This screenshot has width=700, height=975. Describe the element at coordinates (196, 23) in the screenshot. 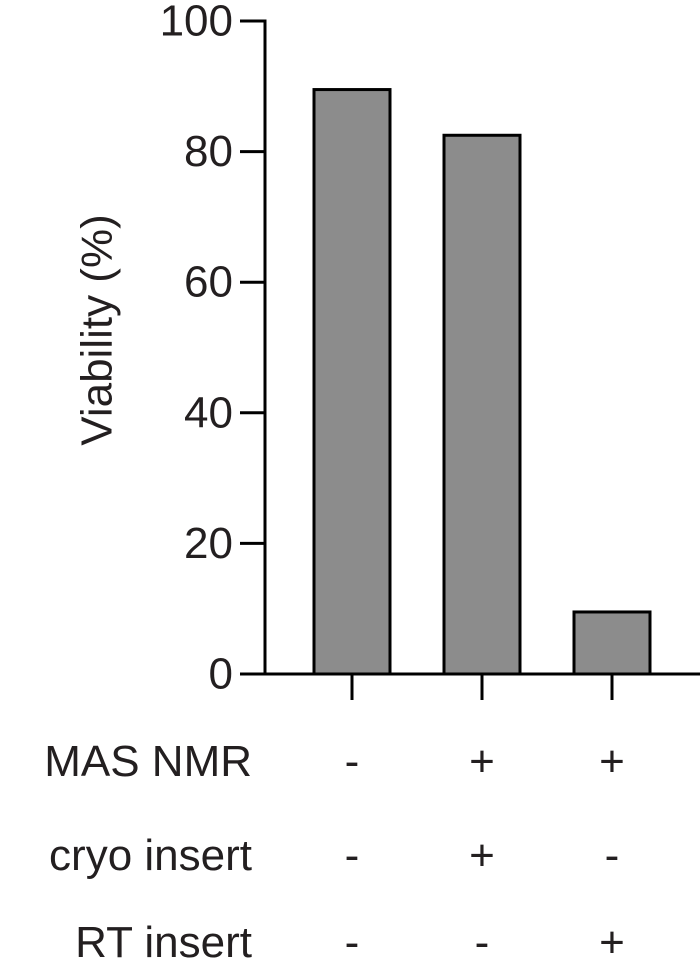

I see `y-tick-label: 100` at that location.